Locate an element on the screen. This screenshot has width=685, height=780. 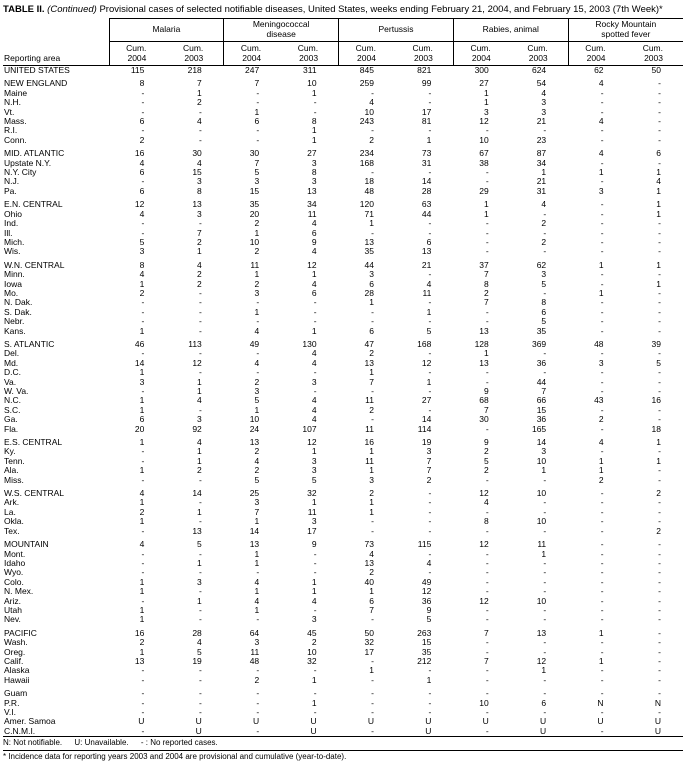
reporting-area-cell: W.S. CENTRAL is located at coordinates (34, 493).